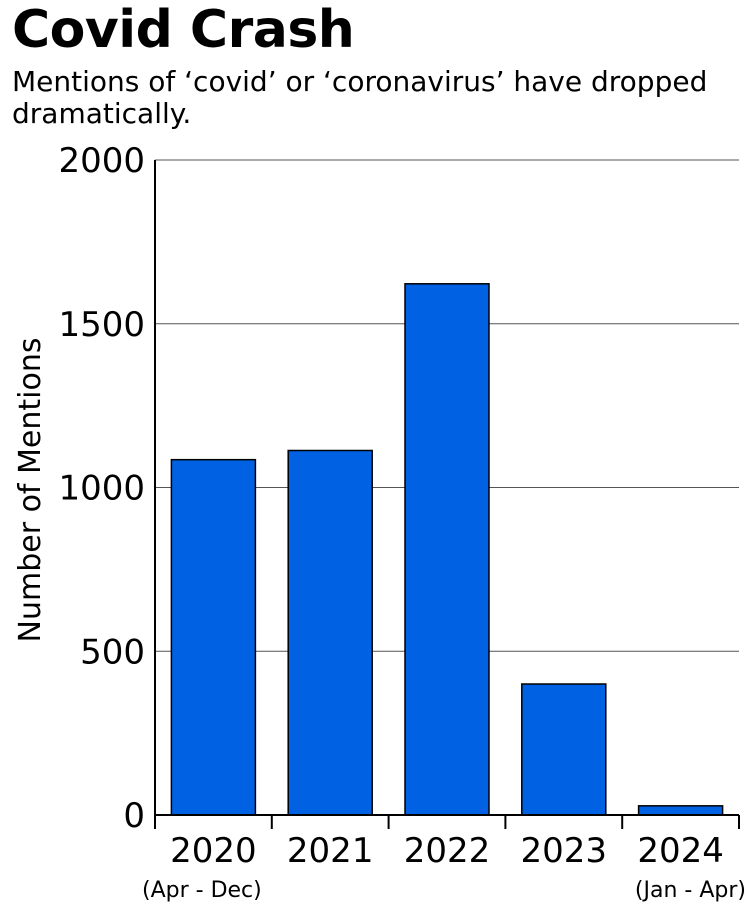 The image size is (753, 923). I want to click on y-tick-label: 1000, so click(101, 489).